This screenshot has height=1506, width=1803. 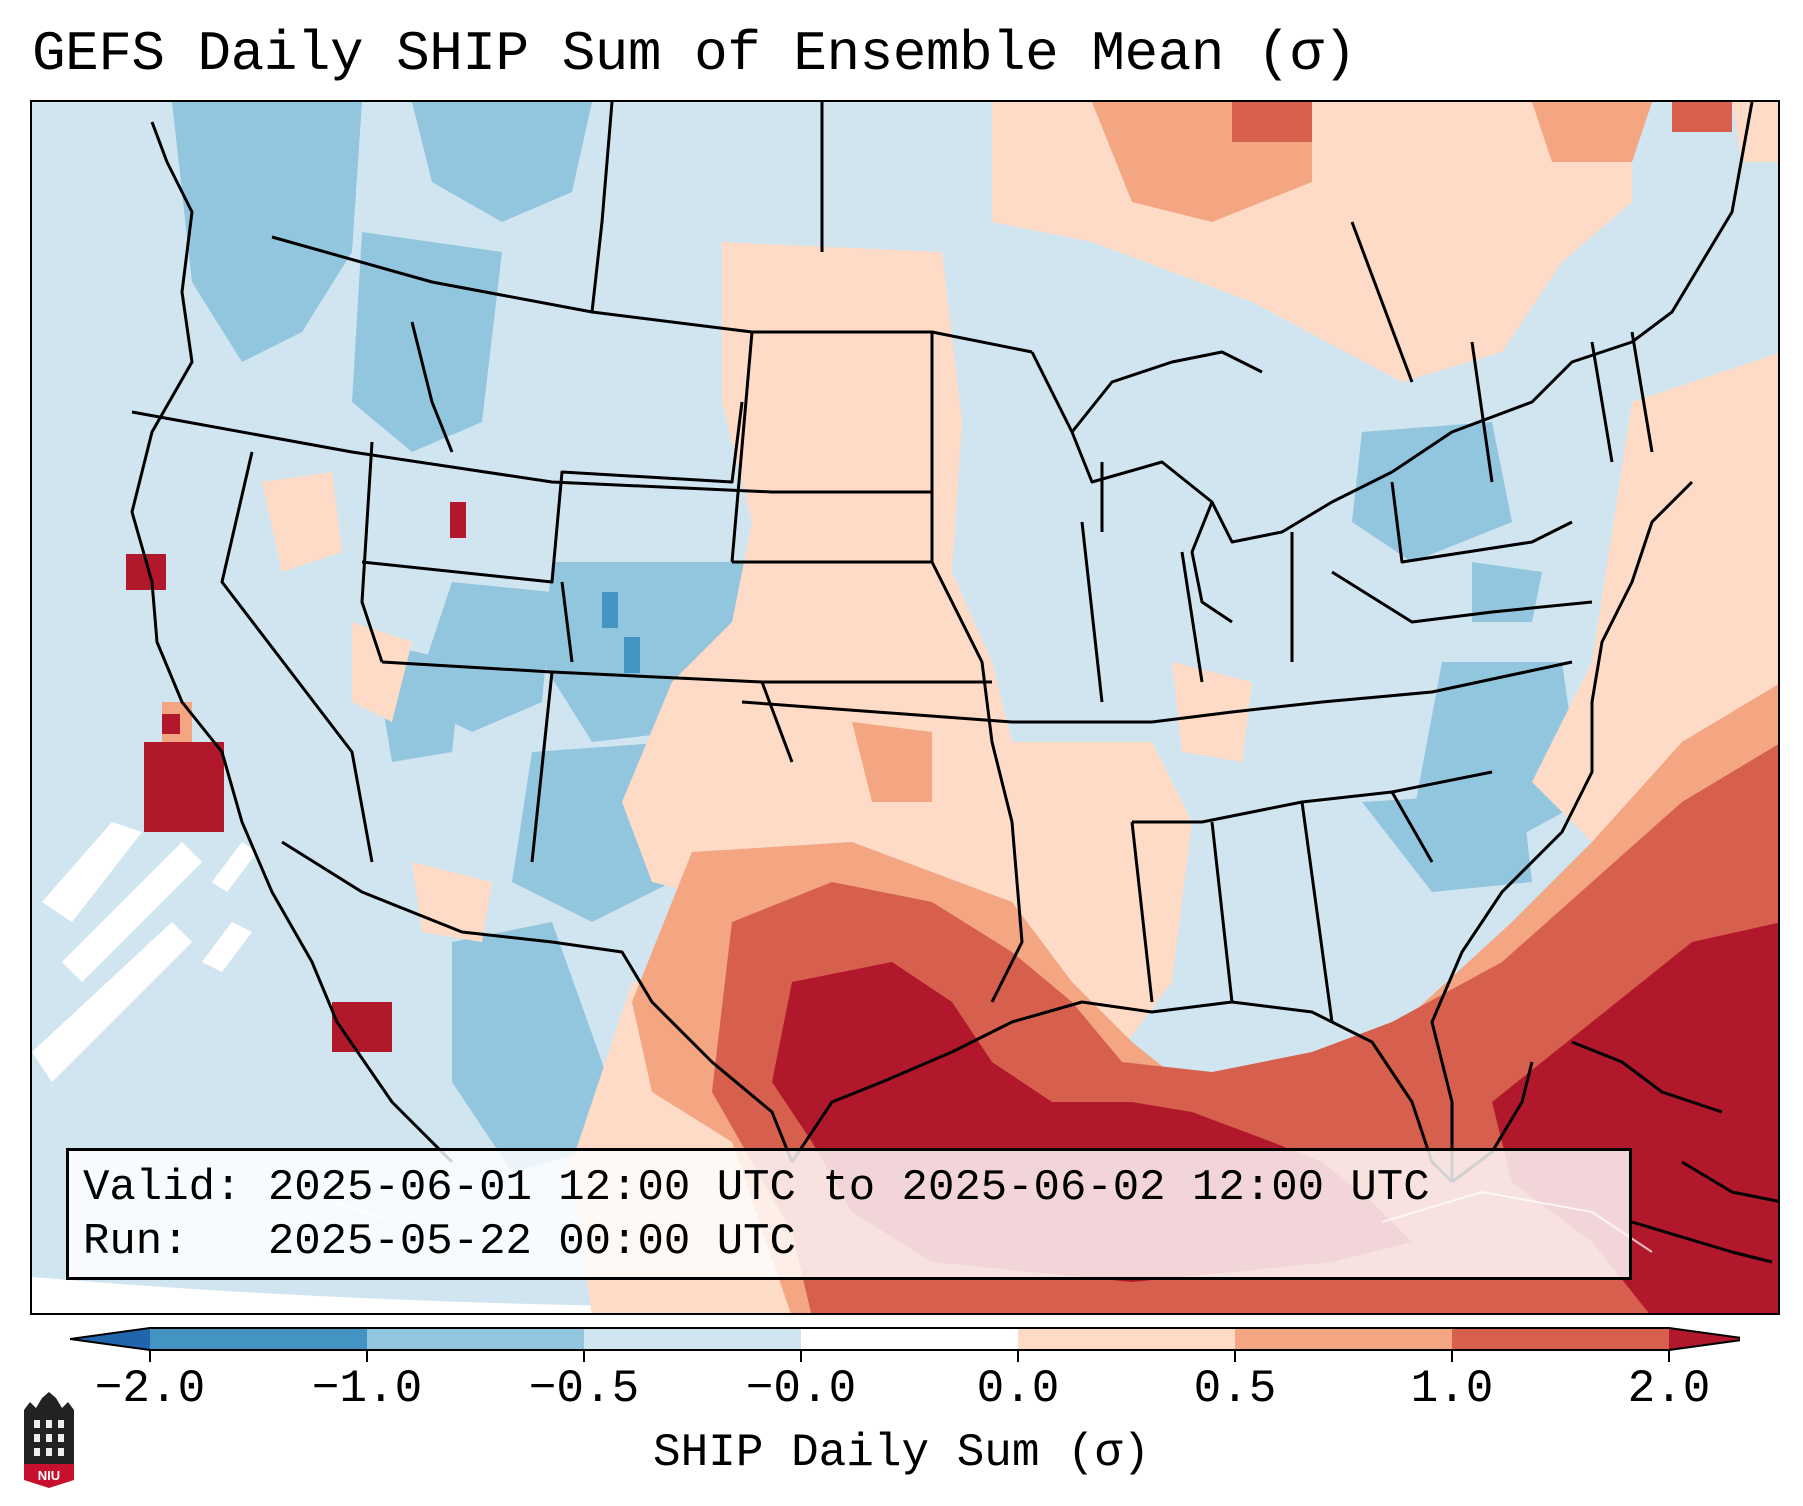 I want to click on niu-logo: NIU, so click(x=49, y=1440).